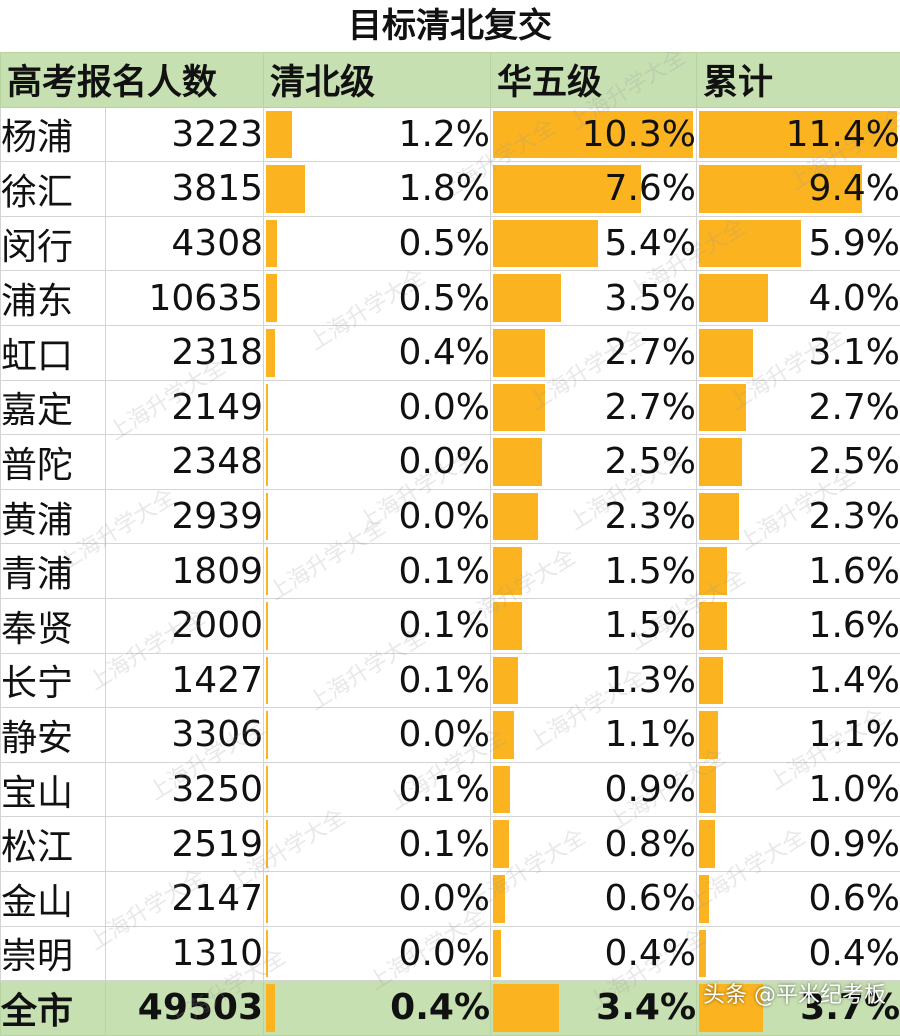  What do you see at coordinates (798, 352) in the screenshot?
I see `pct-cell-total: 3.1%` at bounding box center [798, 352].